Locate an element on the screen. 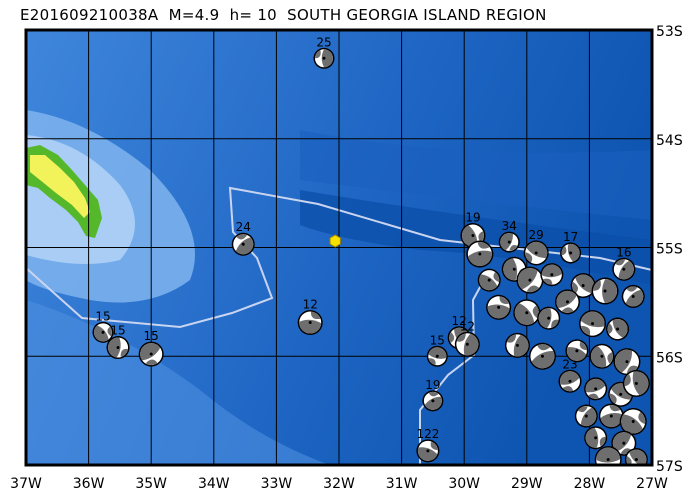 The width and height of the screenshot is (695, 494). x-tick-label: 35W is located at coordinates (151, 484).